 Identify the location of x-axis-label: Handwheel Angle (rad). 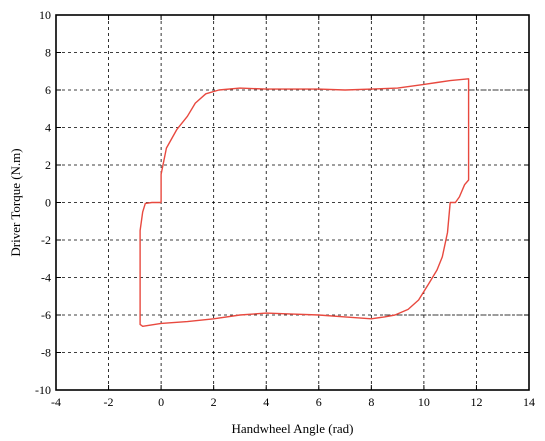
(292, 428).